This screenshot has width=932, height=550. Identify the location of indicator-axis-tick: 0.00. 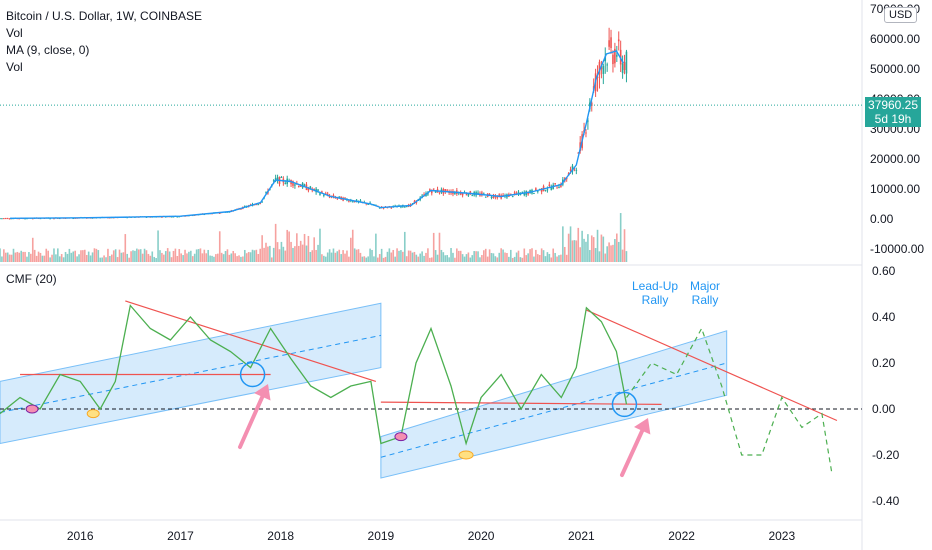
(884, 409).